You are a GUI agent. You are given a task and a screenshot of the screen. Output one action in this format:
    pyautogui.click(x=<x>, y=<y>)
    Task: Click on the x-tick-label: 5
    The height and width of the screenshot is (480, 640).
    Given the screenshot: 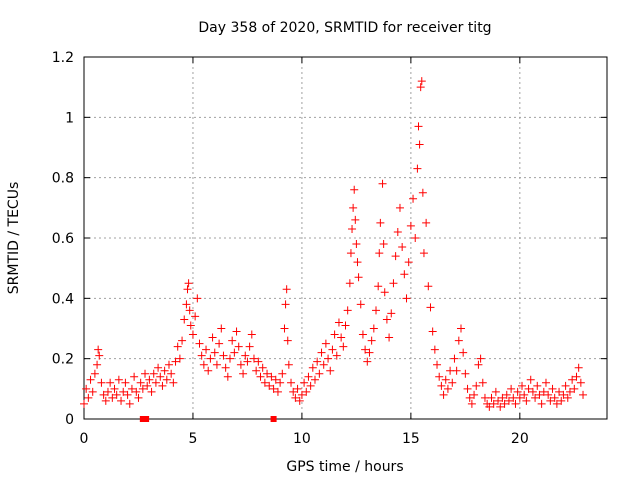 What is the action you would take?
    pyautogui.click(x=192, y=439)
    